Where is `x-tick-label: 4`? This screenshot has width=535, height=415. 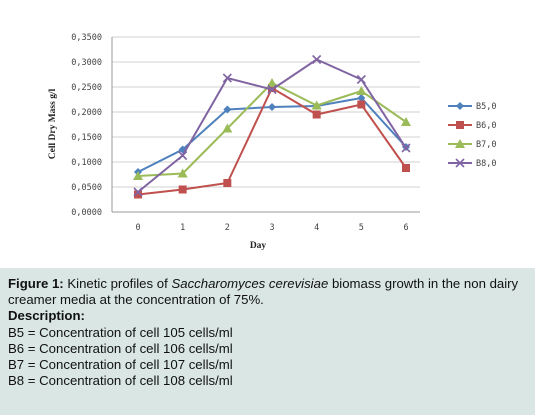 x-tick-label: 4 is located at coordinates (316, 228).